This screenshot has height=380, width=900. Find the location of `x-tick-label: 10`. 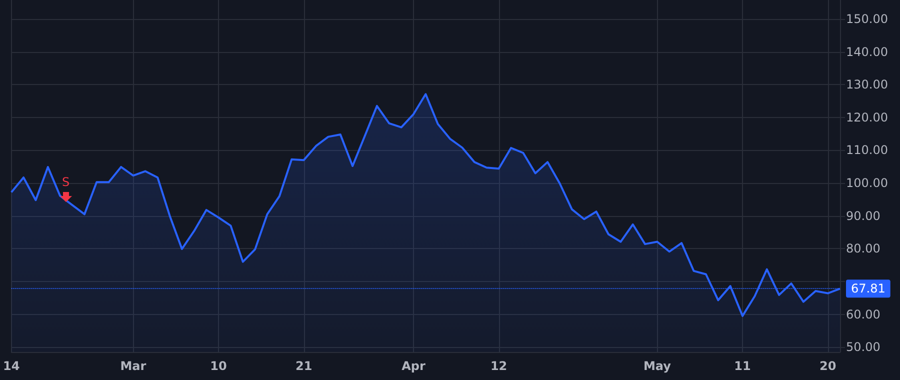

x-tick-label: 10 is located at coordinates (218, 366).